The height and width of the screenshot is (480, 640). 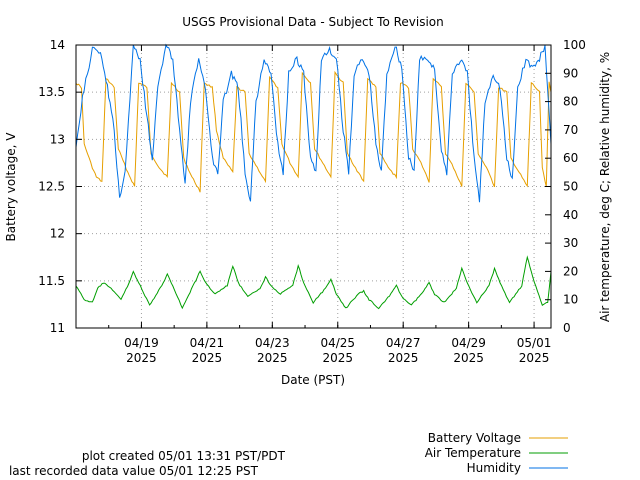 What do you see at coordinates (57, 234) in the screenshot?
I see `y-left-tick-label: 12` at bounding box center [57, 234].